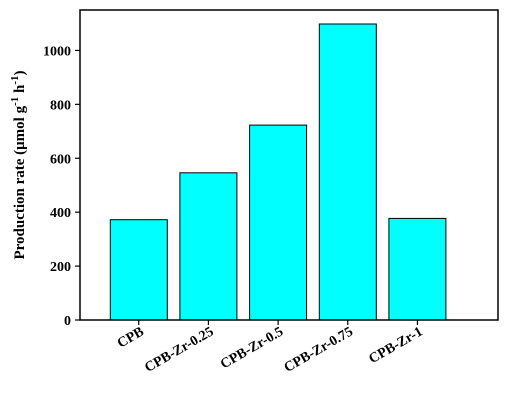 Image resolution: width=510 pixels, height=402 pixels. I want to click on x-tick-label: CPB-Zr-1, so click(396, 345).